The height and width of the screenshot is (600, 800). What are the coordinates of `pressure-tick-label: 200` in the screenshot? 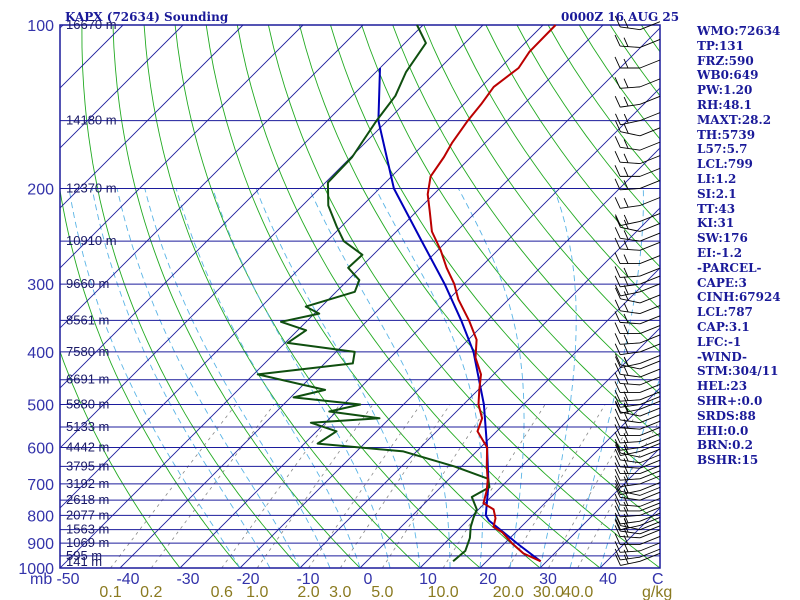 It's located at (40, 189).